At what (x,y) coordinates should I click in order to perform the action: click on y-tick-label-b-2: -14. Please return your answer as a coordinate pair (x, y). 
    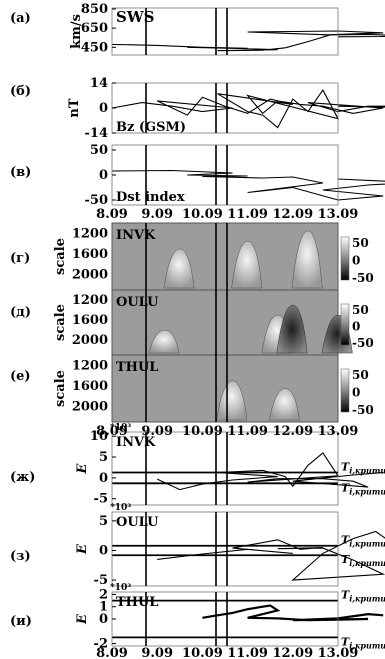
    Looking at the image, I should click on (97, 133).